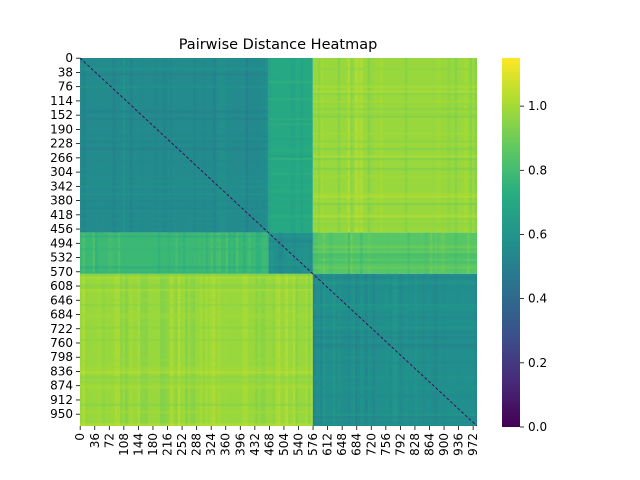 This screenshot has height=480, width=640. Describe the element at coordinates (61, 286) in the screenshot. I see `y-tick-label: 608` at that location.